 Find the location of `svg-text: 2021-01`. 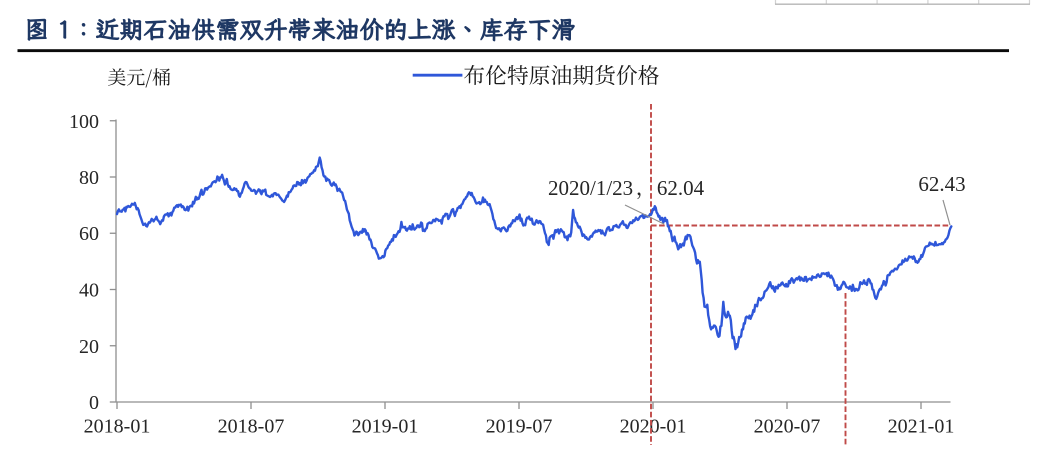

svg-text: 2021-01 is located at coordinates (921, 427).